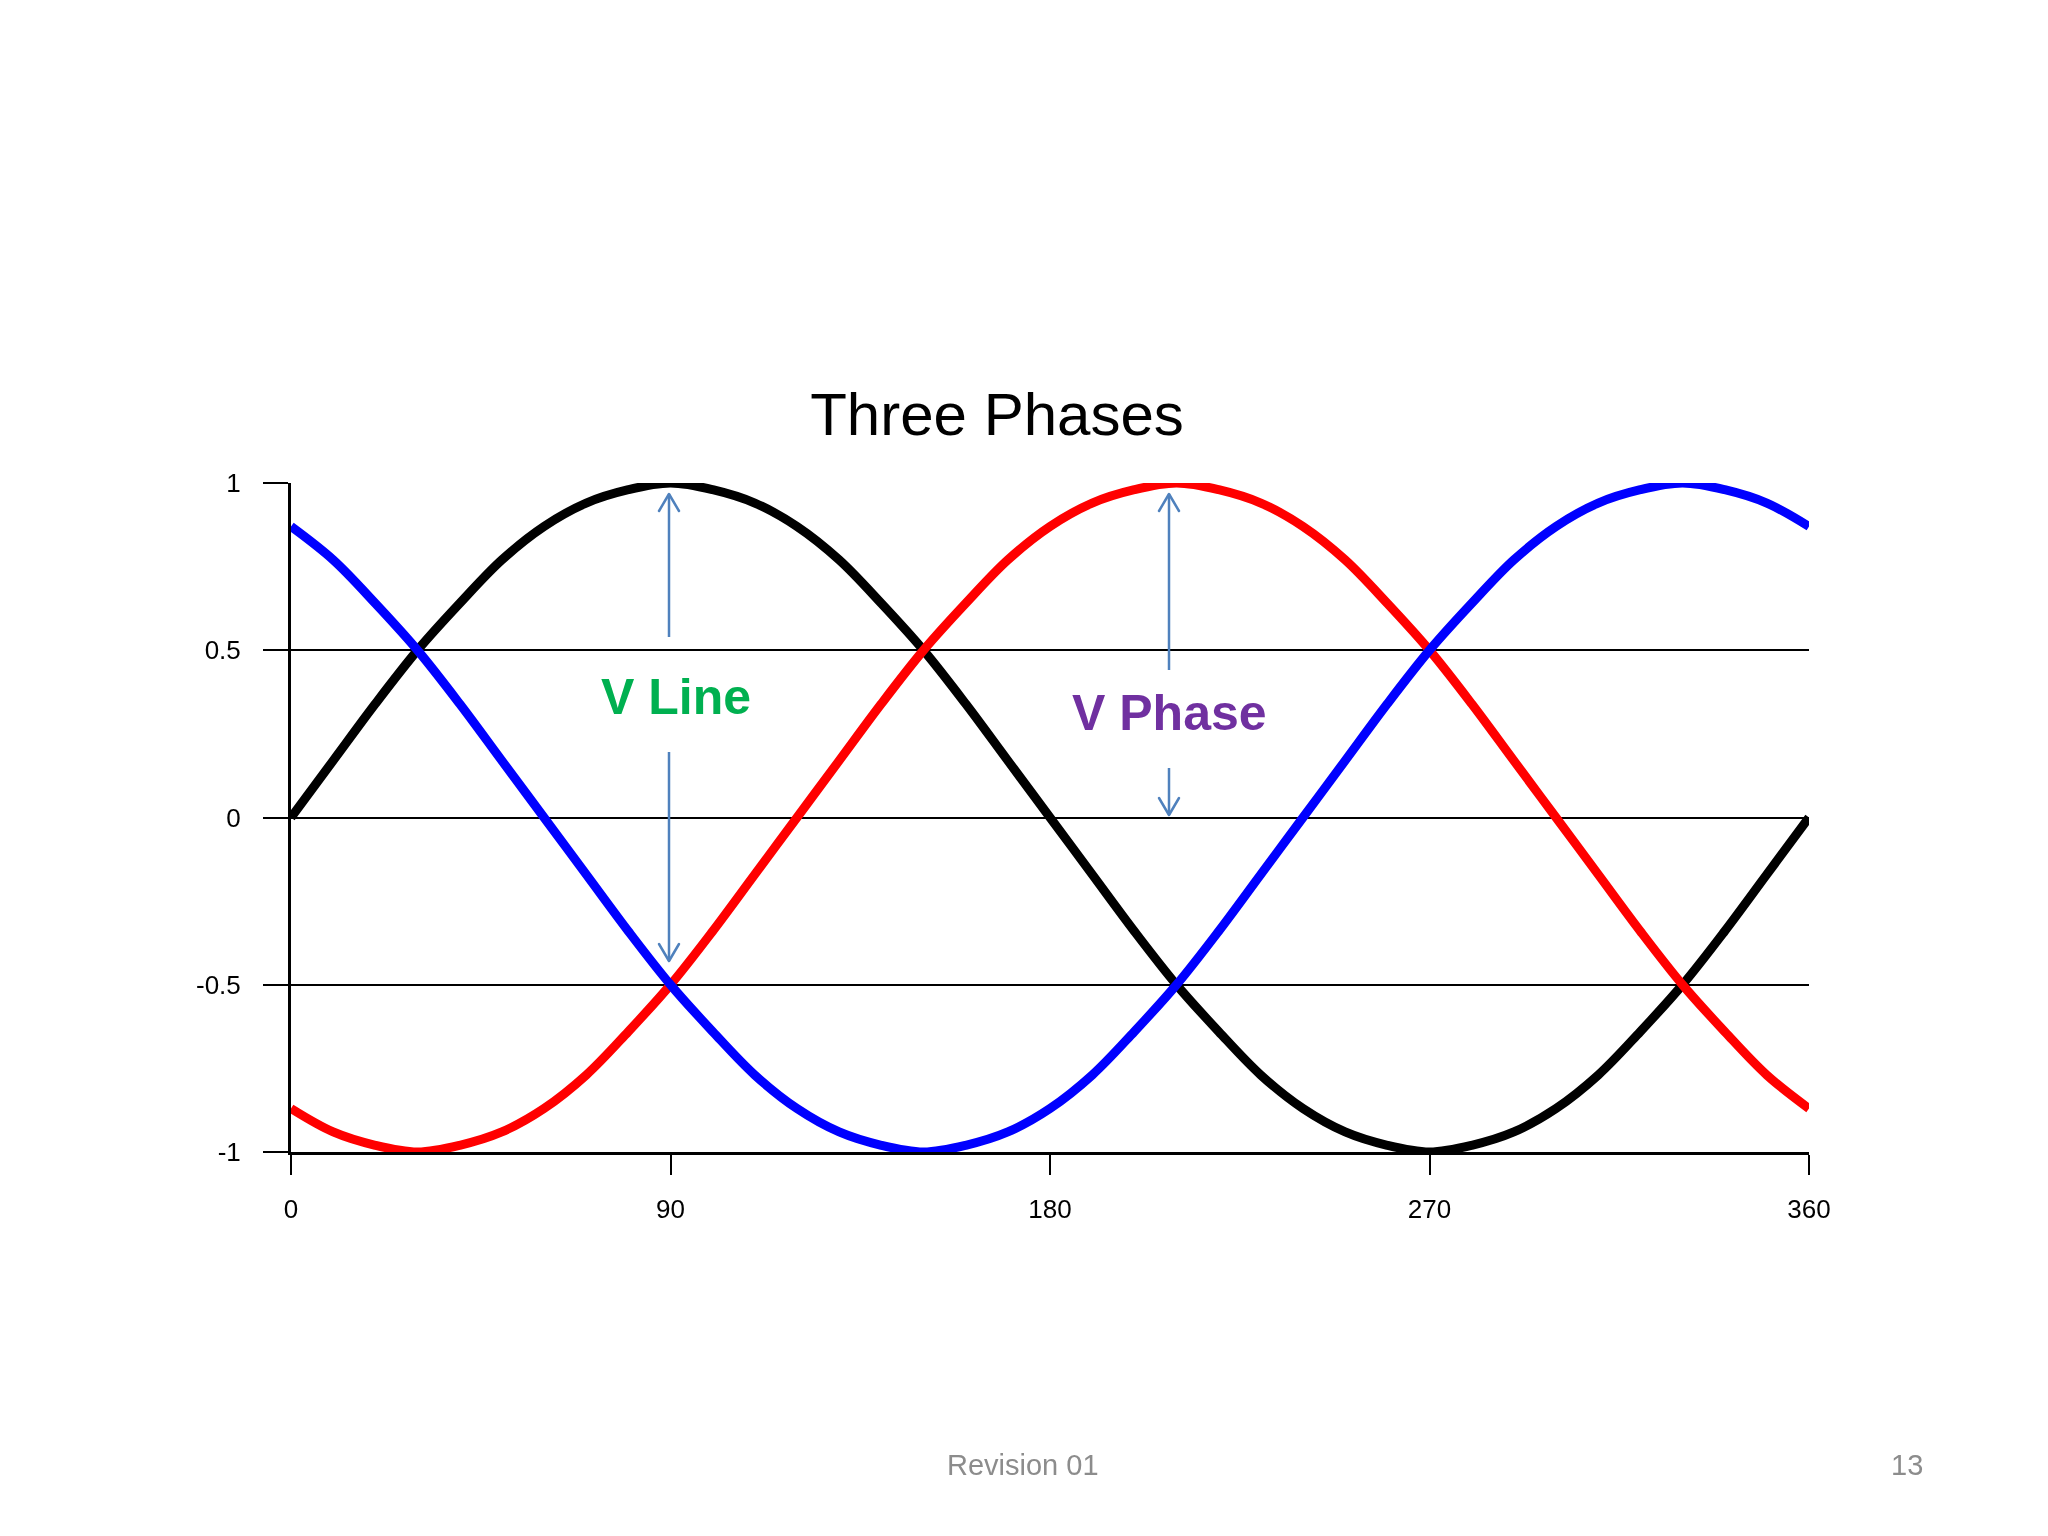  Describe the element at coordinates (997, 414) in the screenshot. I see `chart-title: Three Phases` at that location.